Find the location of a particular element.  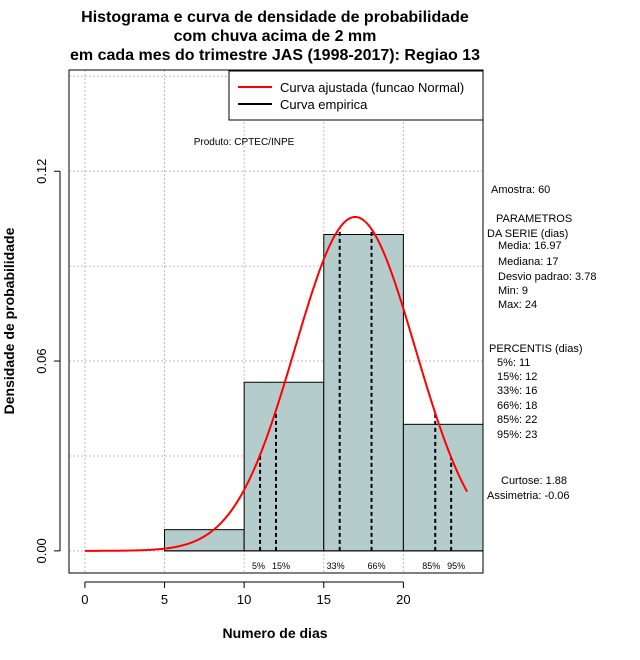

y-tick-label-0: 0.00 is located at coordinates (41, 550).